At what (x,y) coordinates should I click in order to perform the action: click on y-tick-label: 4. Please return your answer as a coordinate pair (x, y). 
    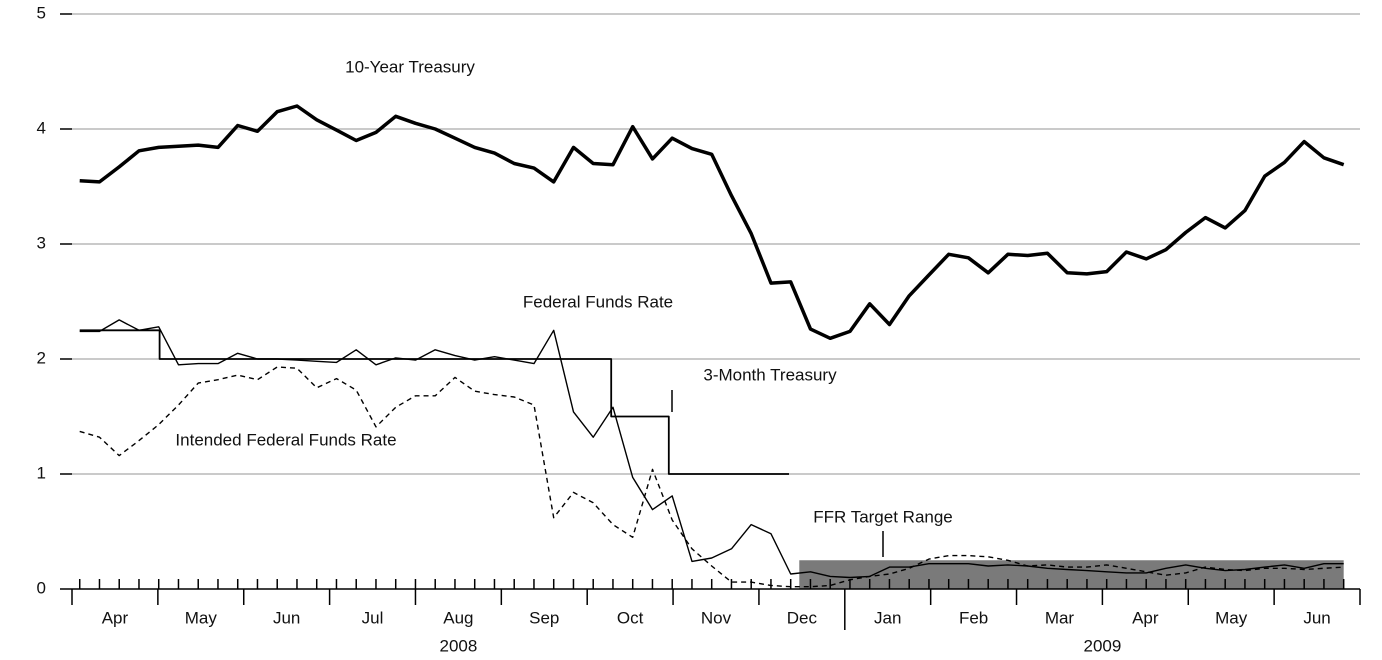
    Looking at the image, I should click on (41, 127).